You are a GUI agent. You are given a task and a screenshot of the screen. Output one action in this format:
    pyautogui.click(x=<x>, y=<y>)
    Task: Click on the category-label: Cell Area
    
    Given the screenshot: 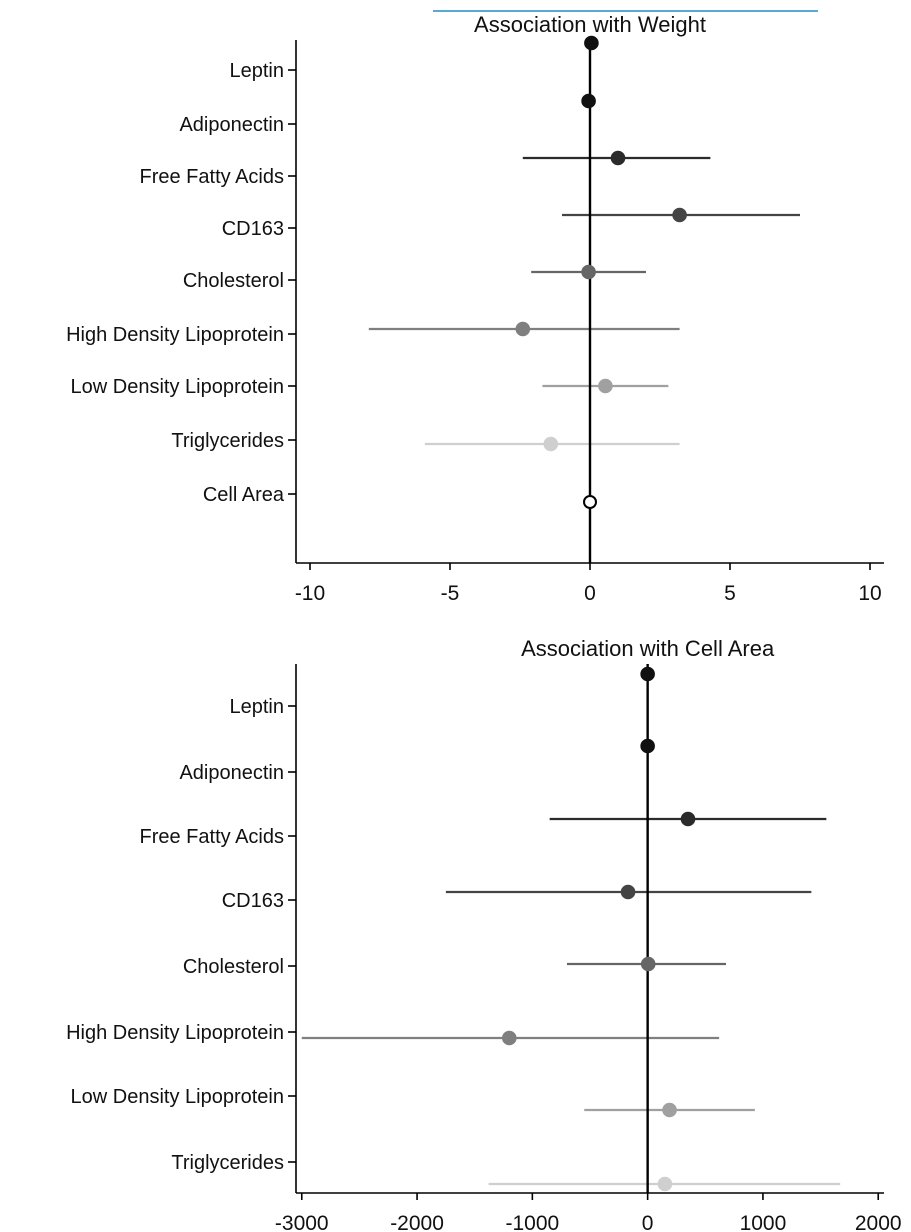 What is the action you would take?
    pyautogui.click(x=244, y=495)
    